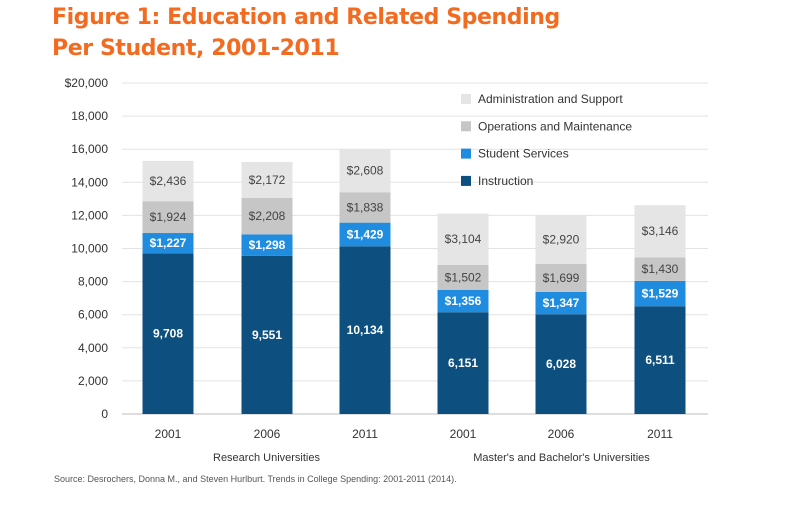  I want to click on data-label: $2,436, so click(168, 181).